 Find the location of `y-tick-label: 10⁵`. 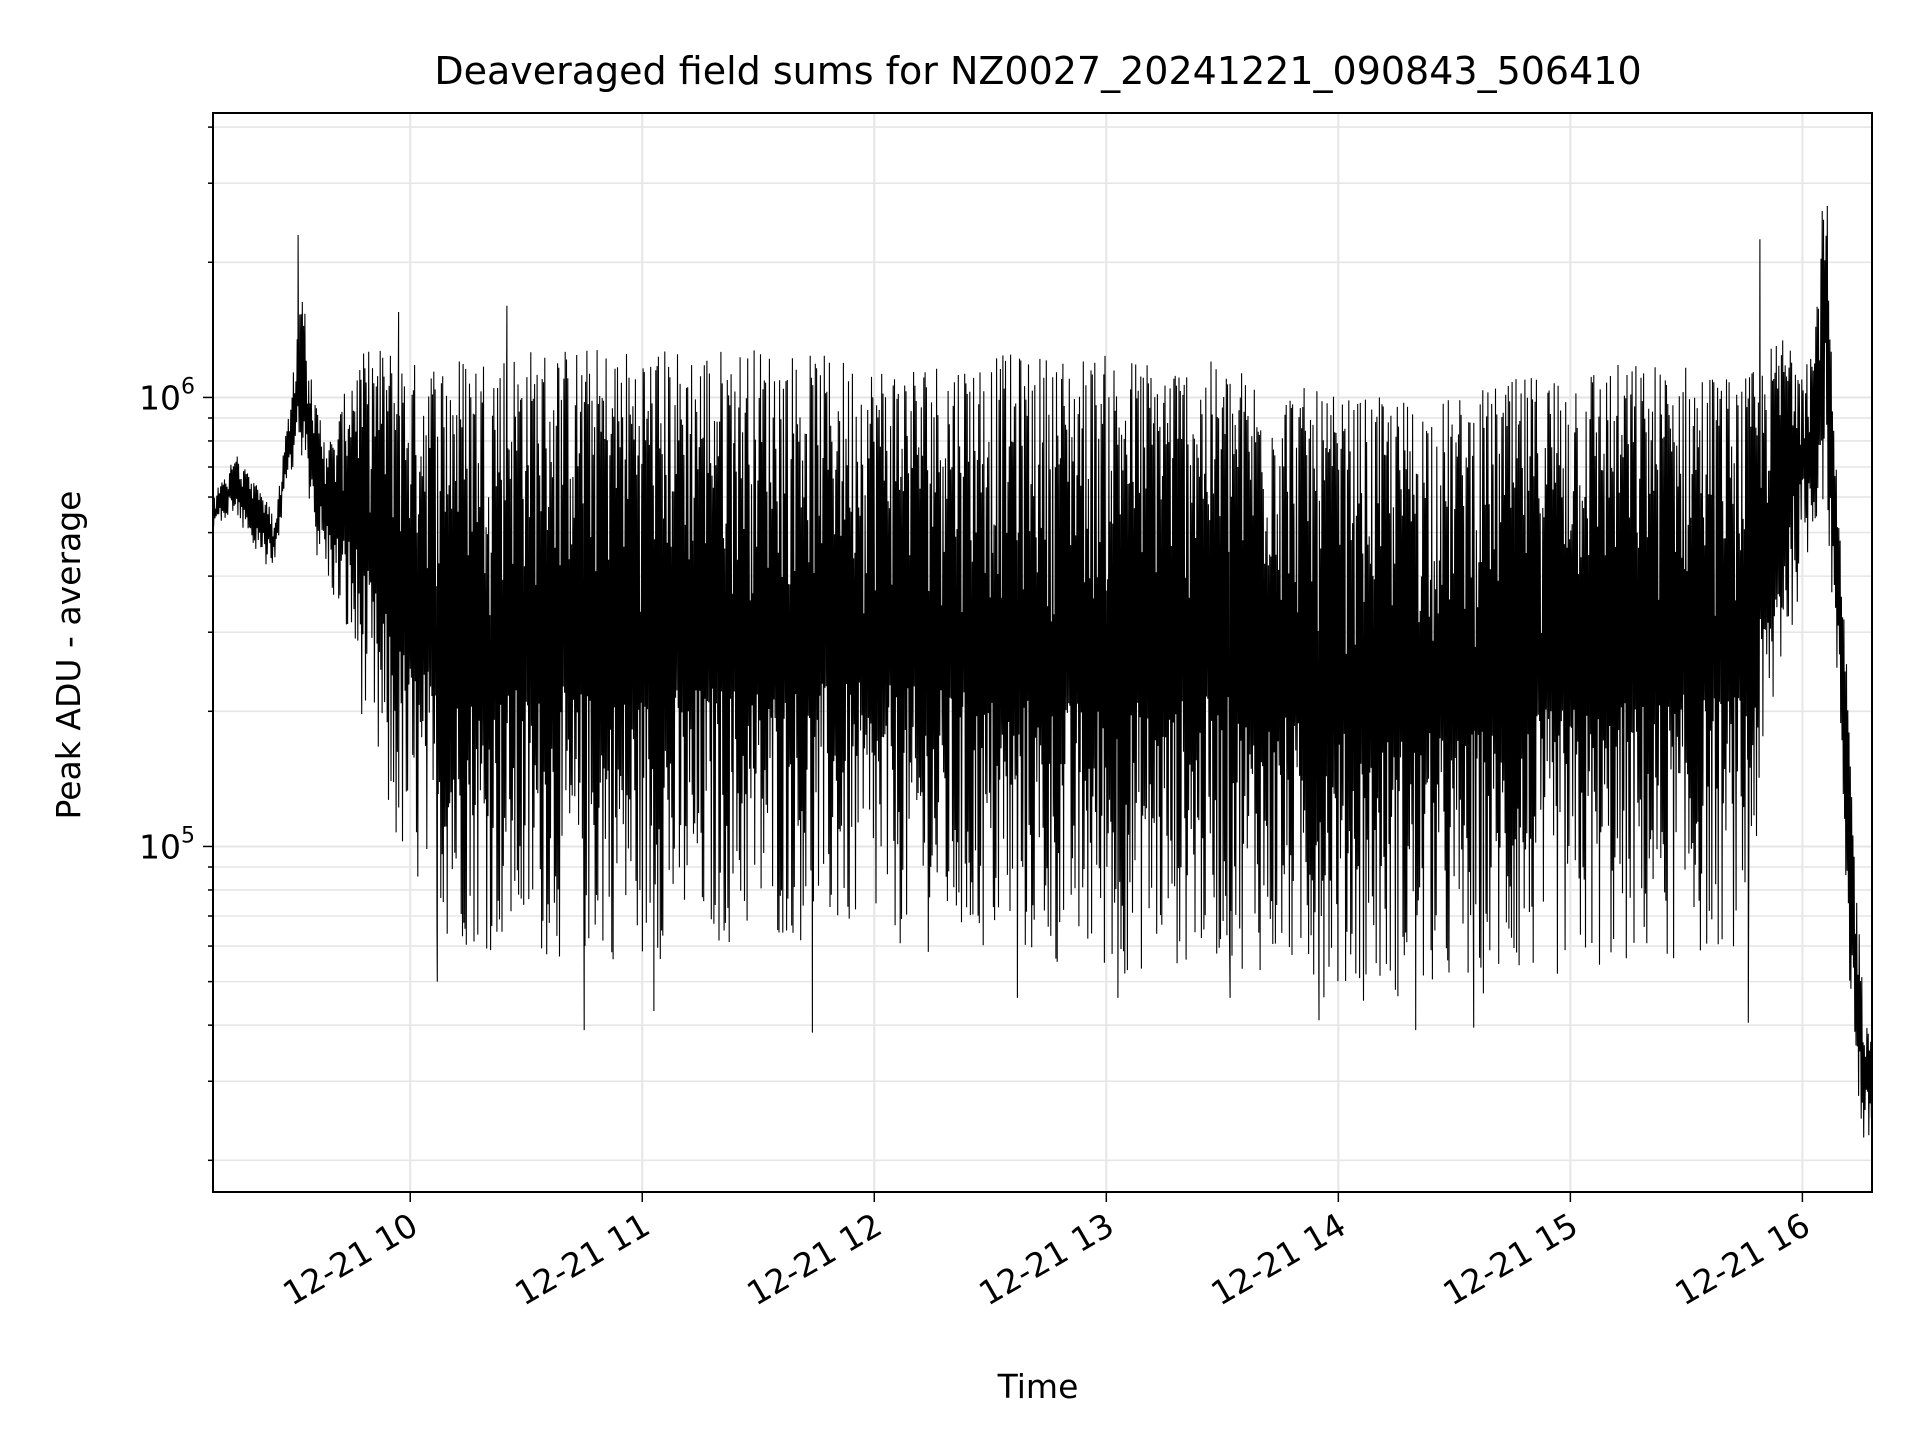

y-tick-label: 10⁵ is located at coordinates (167, 844).